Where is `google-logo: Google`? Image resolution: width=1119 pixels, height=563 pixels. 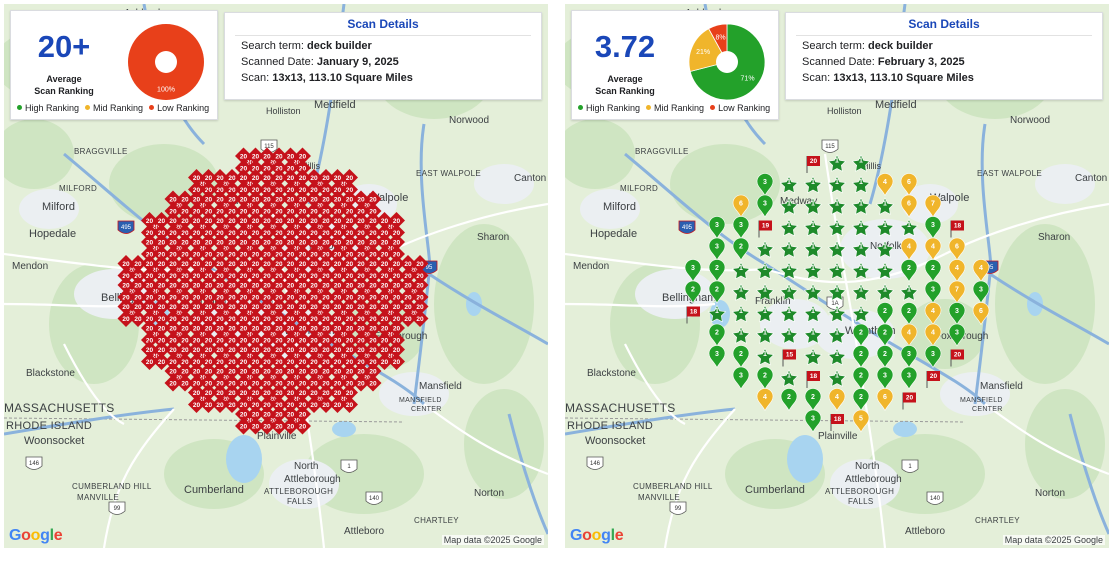
google-logo: Google is located at coordinates (36, 536).